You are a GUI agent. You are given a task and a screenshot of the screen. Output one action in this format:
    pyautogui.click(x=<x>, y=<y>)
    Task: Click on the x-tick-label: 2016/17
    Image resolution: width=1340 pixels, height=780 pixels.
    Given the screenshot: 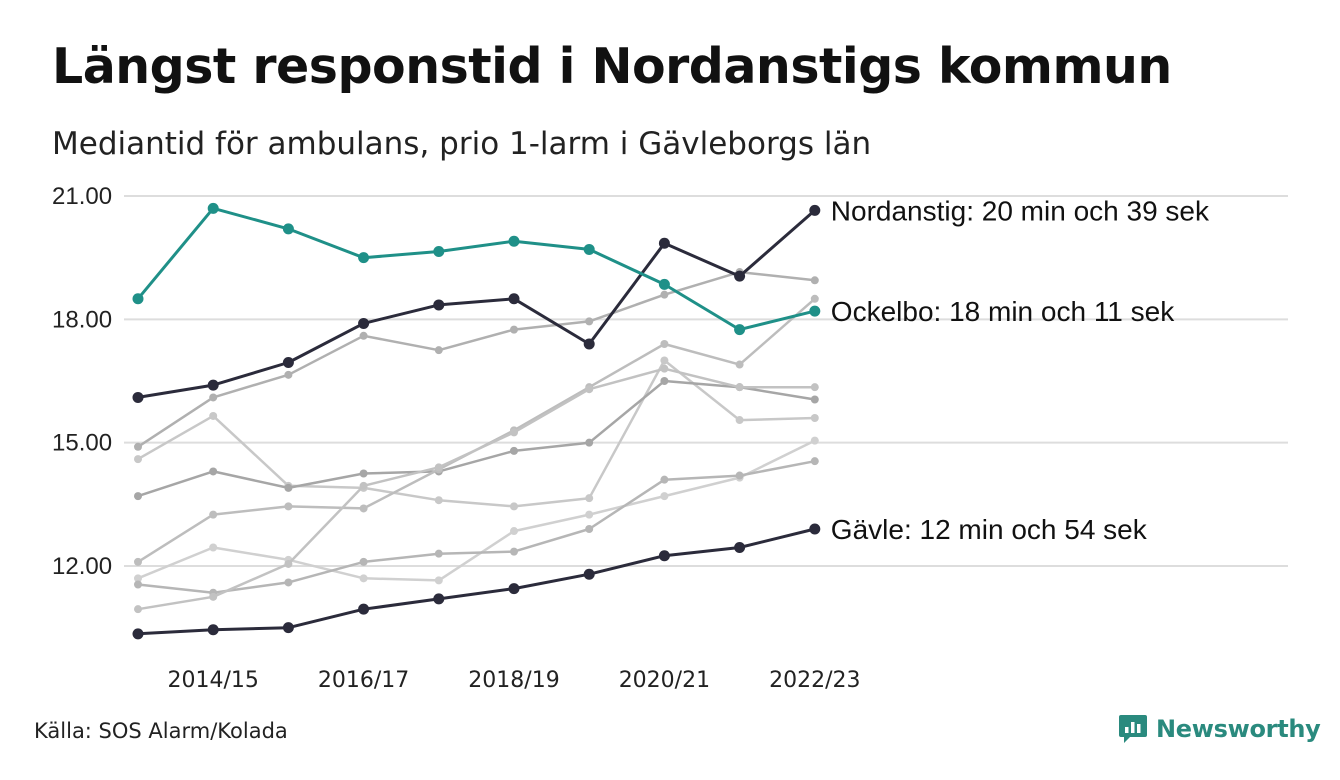 What is the action you would take?
    pyautogui.click(x=363, y=680)
    